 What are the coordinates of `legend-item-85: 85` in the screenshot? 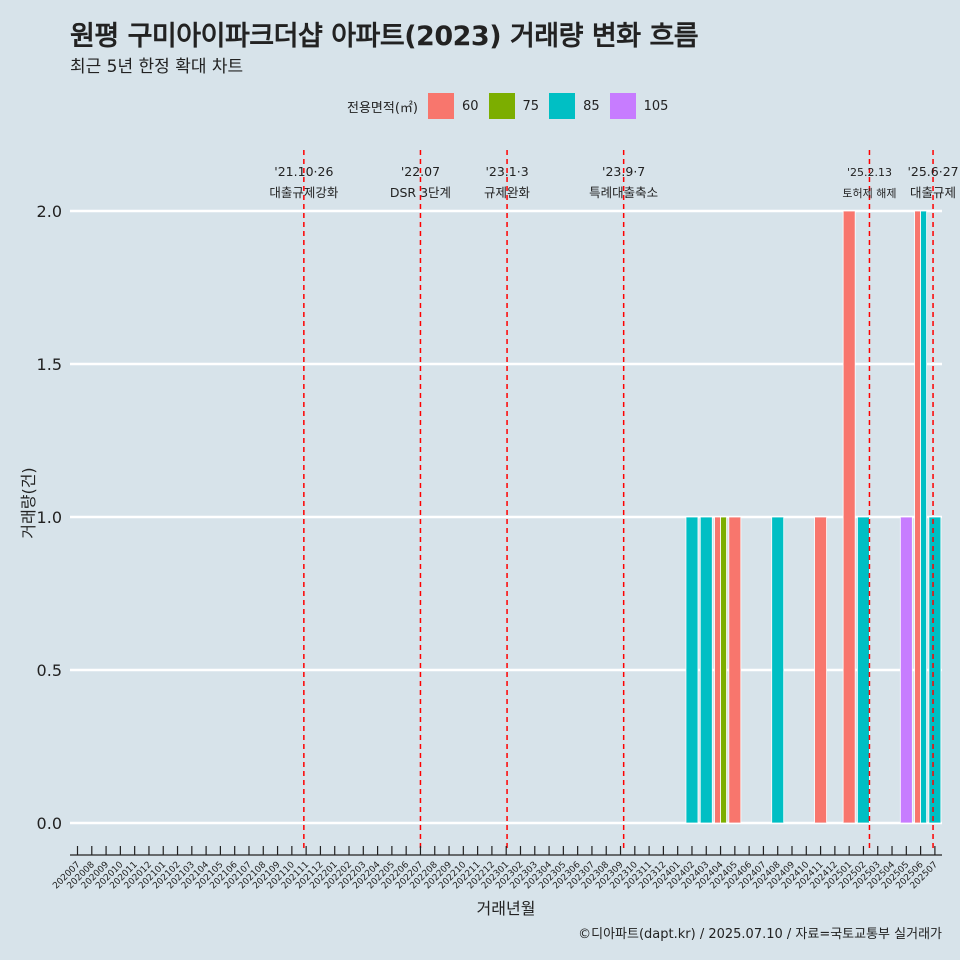 It's located at (574, 106).